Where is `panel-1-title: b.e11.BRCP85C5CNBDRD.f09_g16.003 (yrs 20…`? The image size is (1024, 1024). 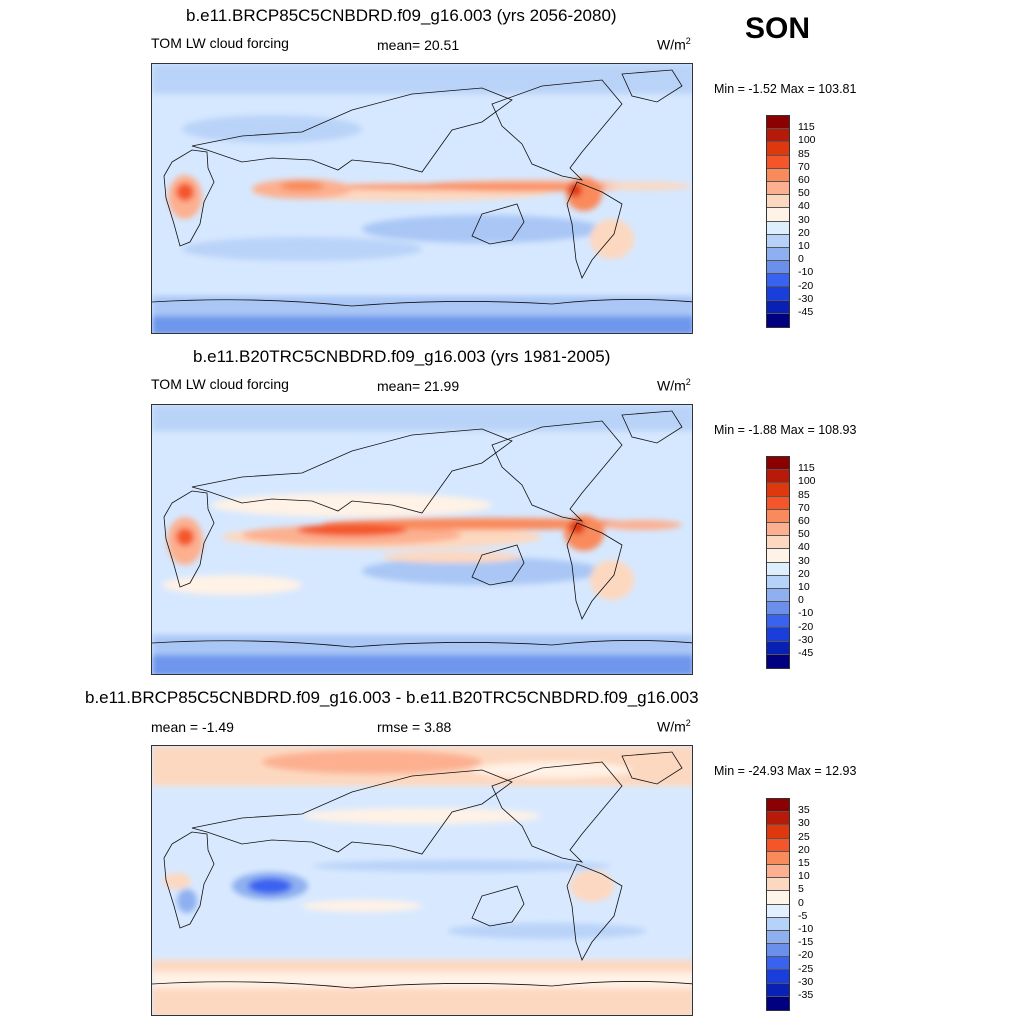 panel-1-title: b.e11.BRCP85C5CNBDRD.f09_g16.003 (yrs 20… is located at coordinates (401, 15).